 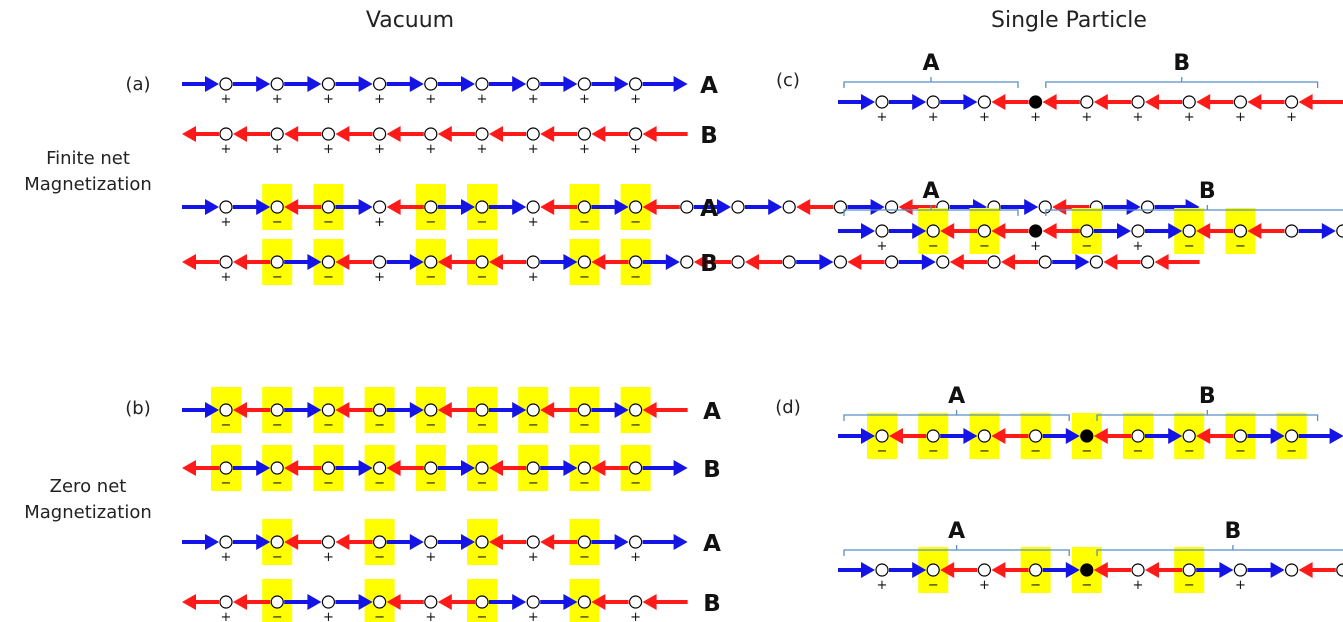 I want to click on panel-label-a: (a), so click(x=137, y=84).